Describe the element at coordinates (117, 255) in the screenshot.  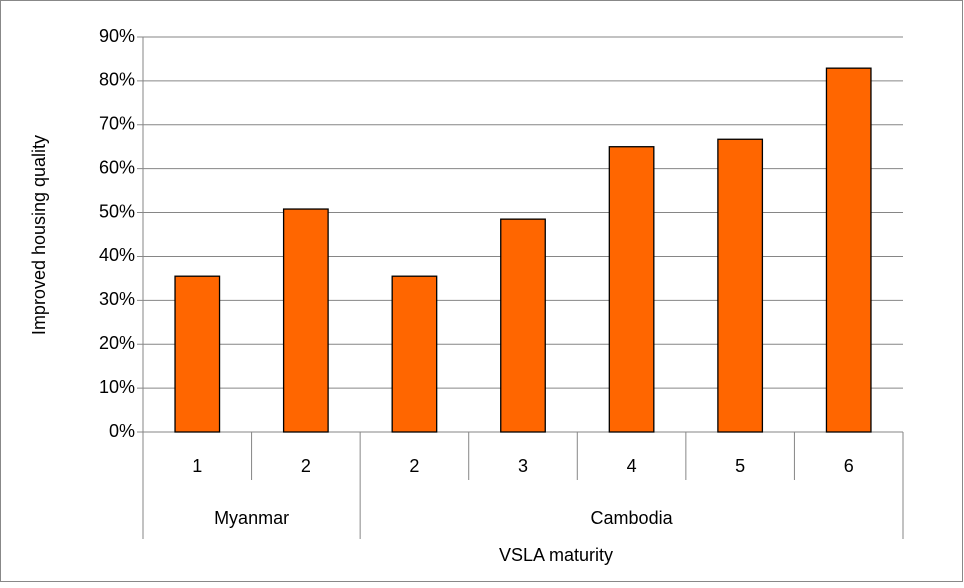
I see `y-tick-label: 40%` at that location.